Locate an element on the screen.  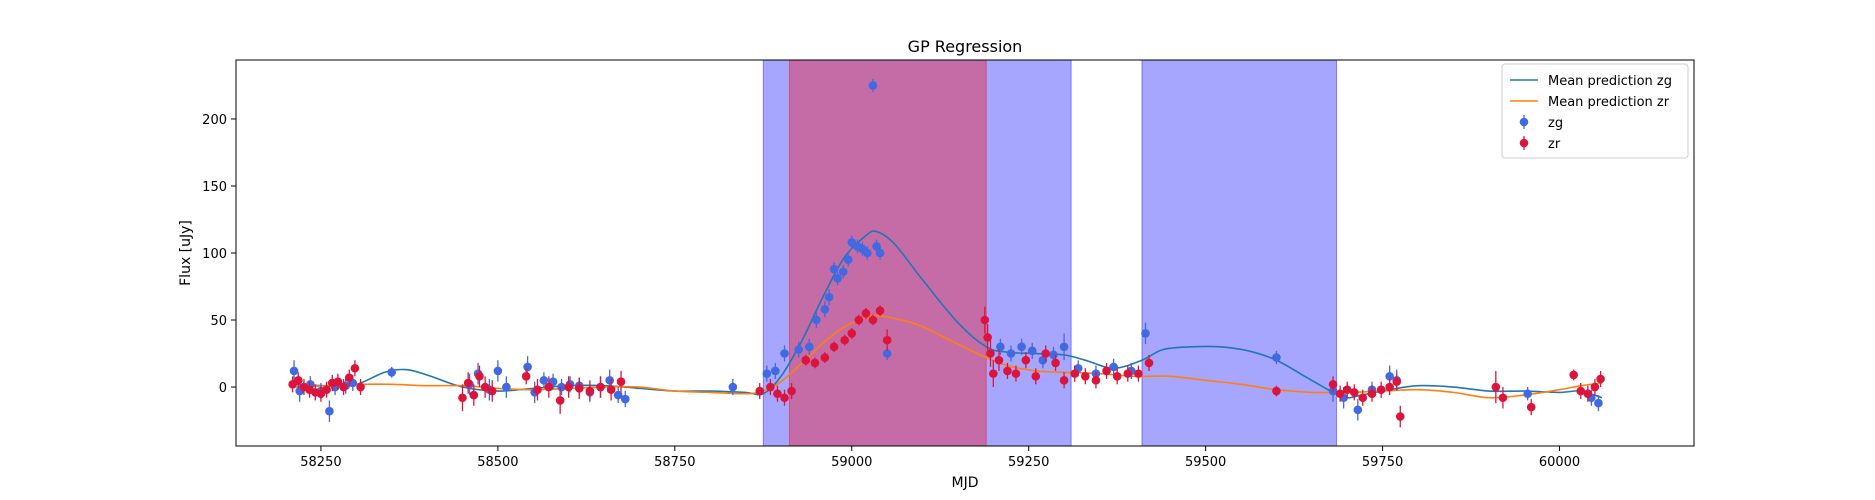
y-tick-label: 50 is located at coordinates (218, 321).